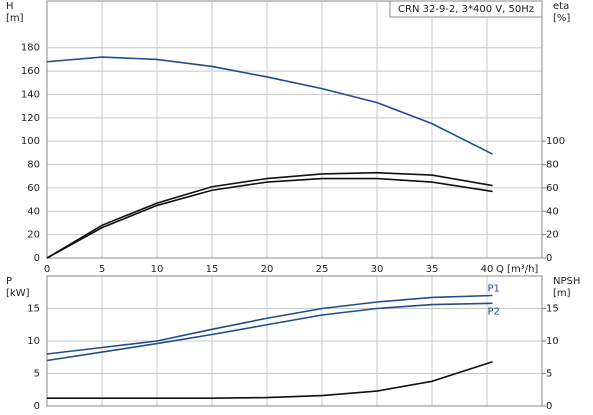 This screenshot has height=415, width=593. I want to click on y-tick-label: 160, so click(30, 71).